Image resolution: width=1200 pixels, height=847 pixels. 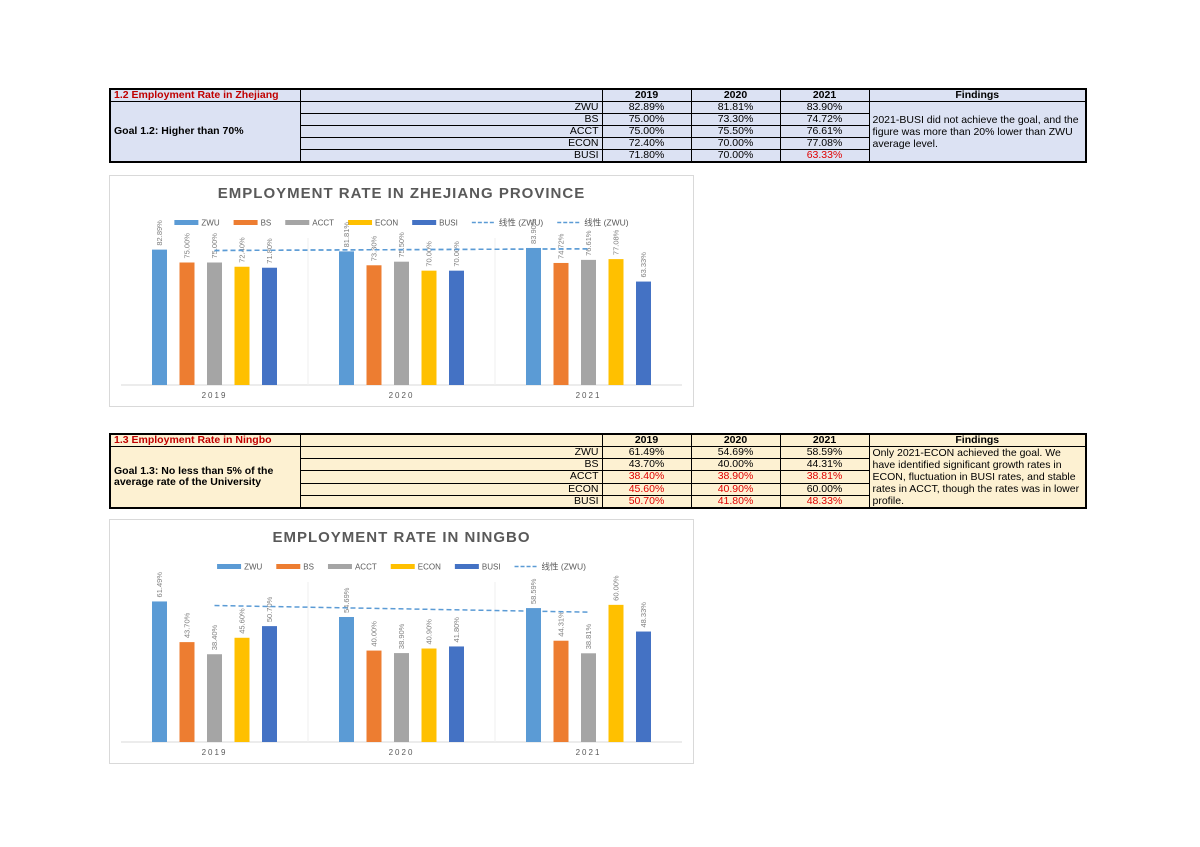 What do you see at coordinates (214, 246) in the screenshot?
I see `data-label: 75.00%` at bounding box center [214, 246].